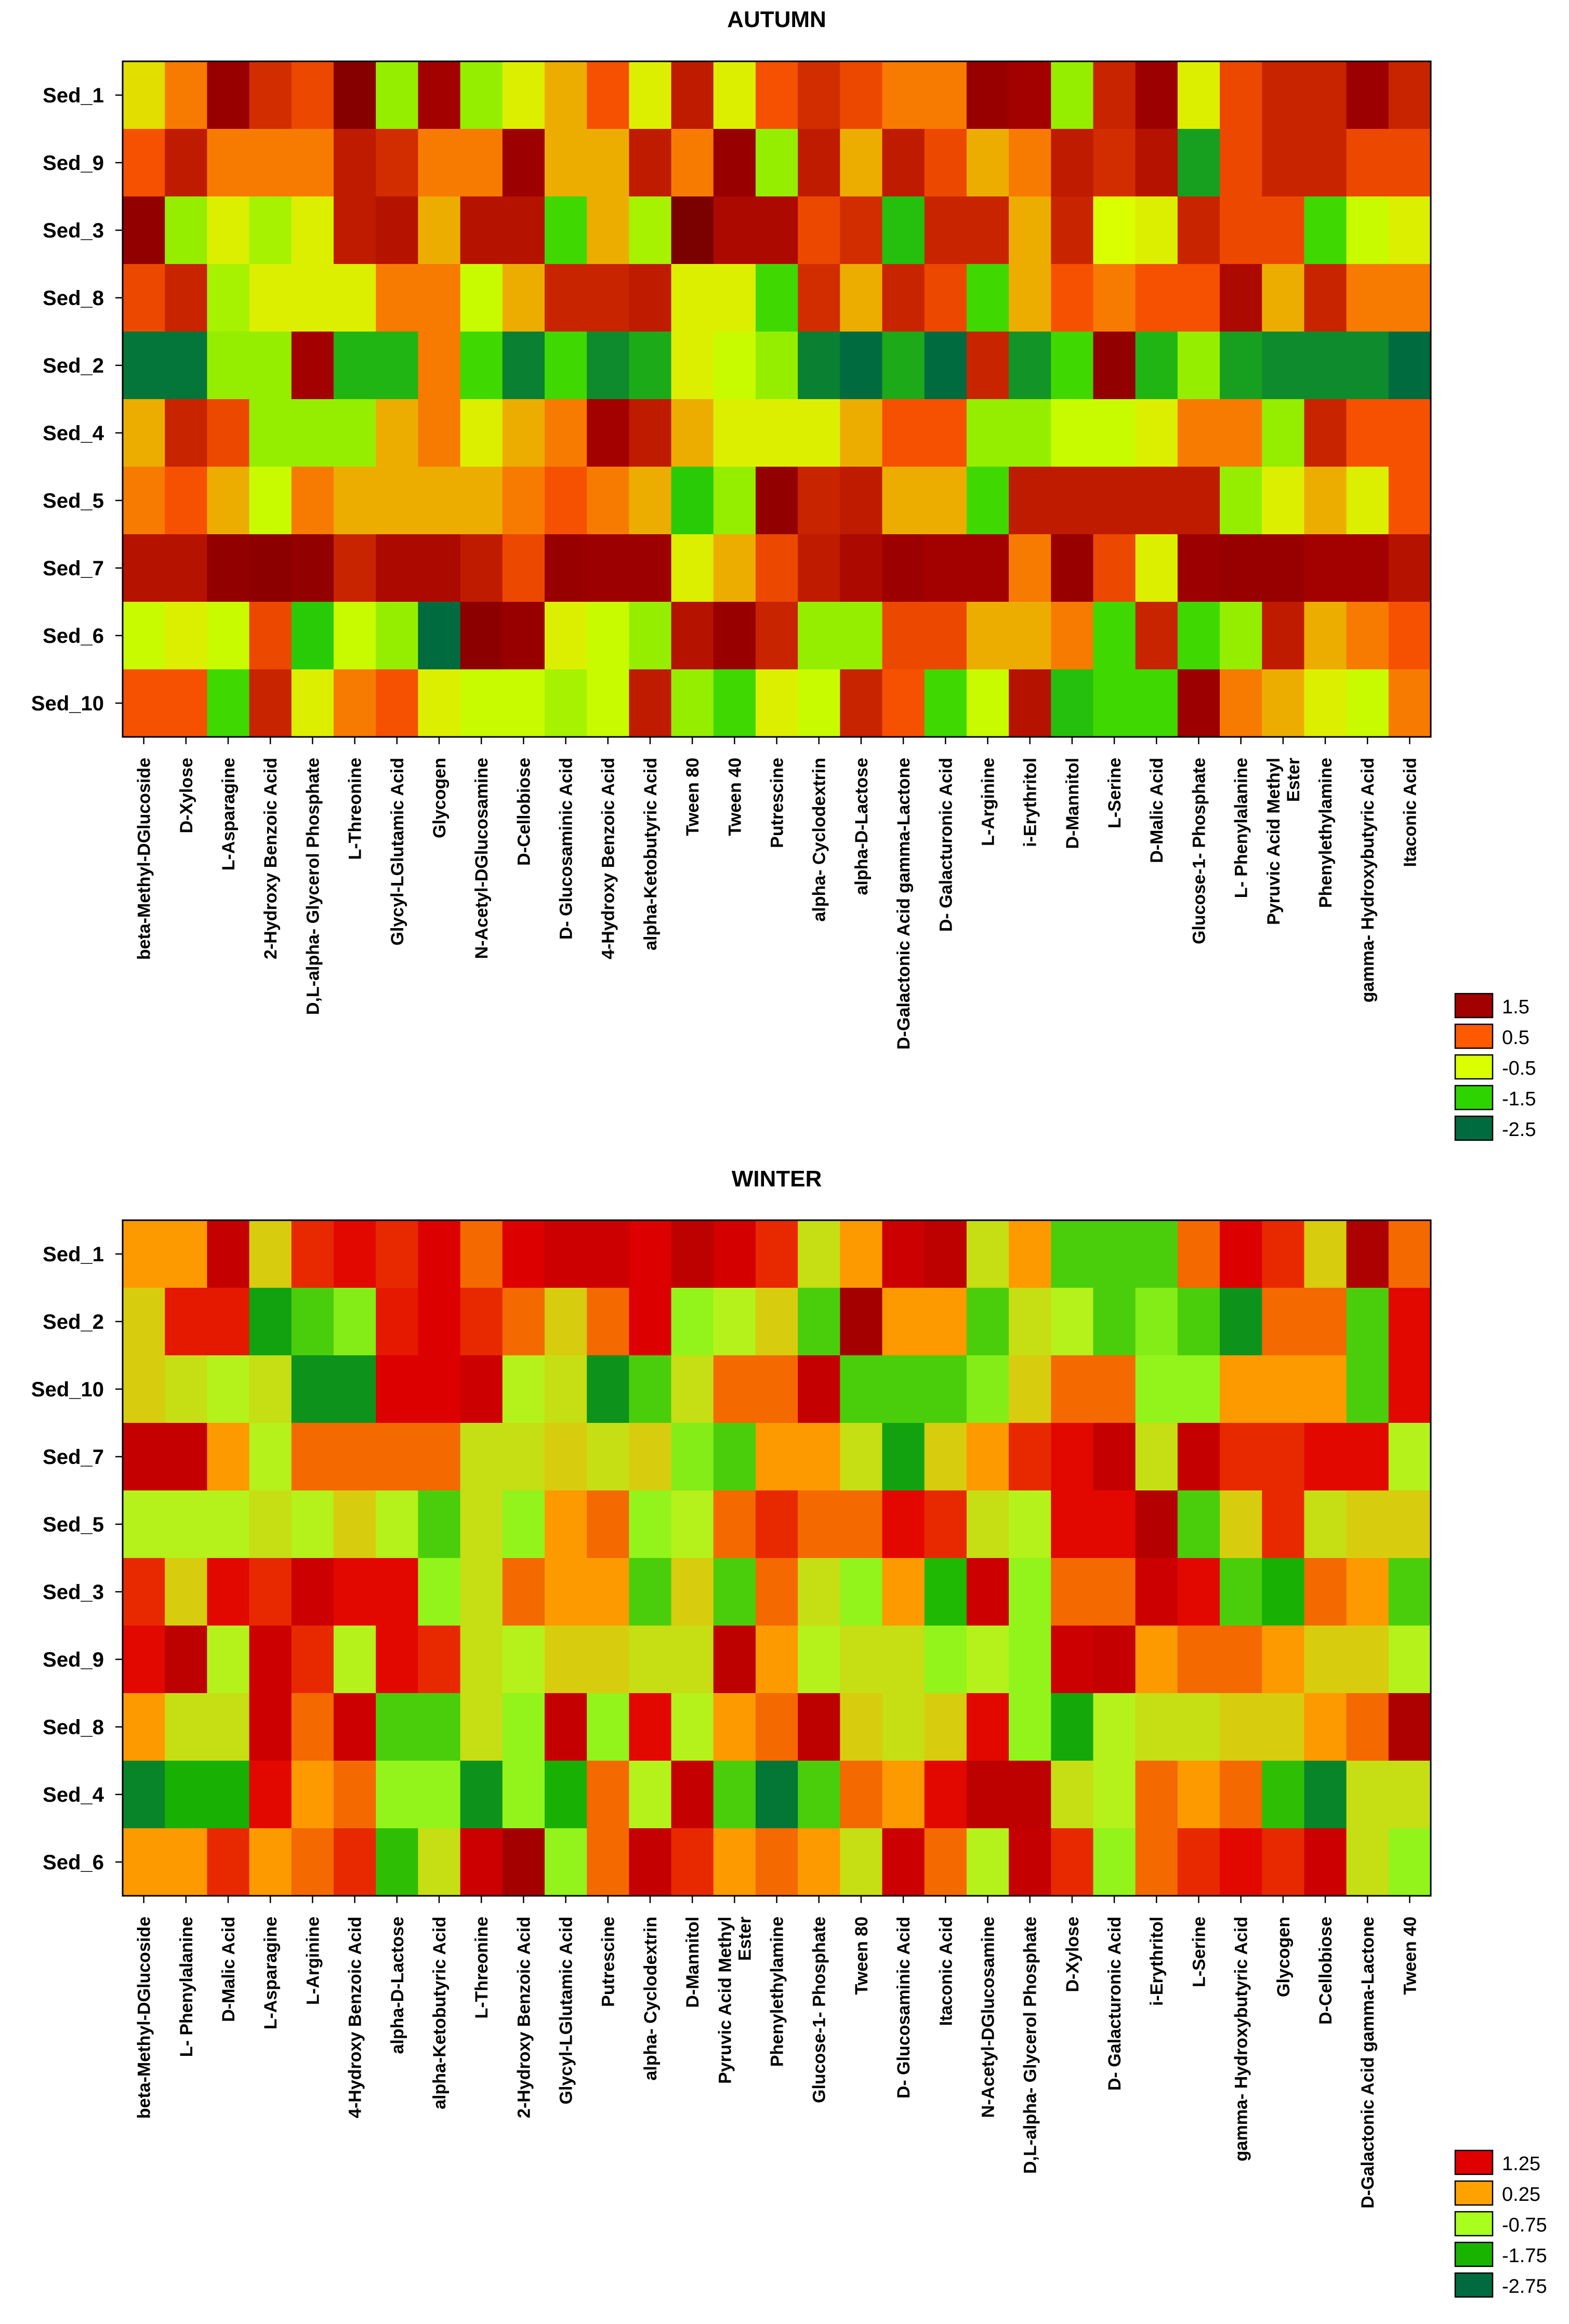  I want to click on winter-col-label-15: Phenylethylamine, so click(777, 1992).